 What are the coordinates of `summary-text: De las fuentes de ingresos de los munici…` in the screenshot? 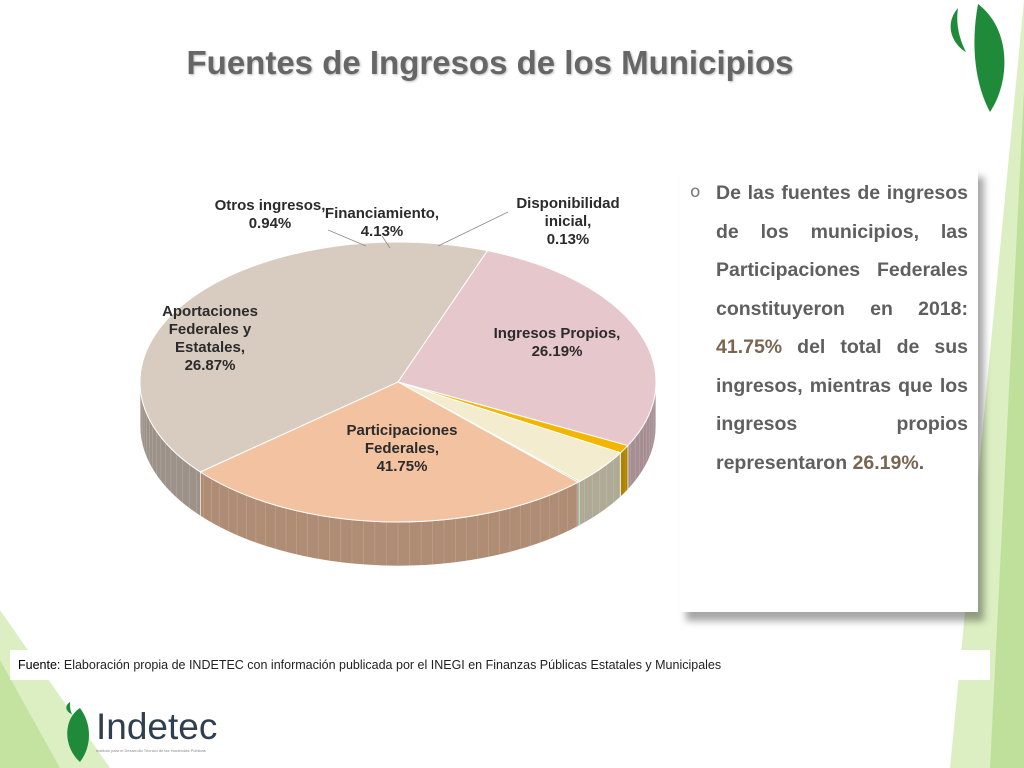 It's located at (842, 328).